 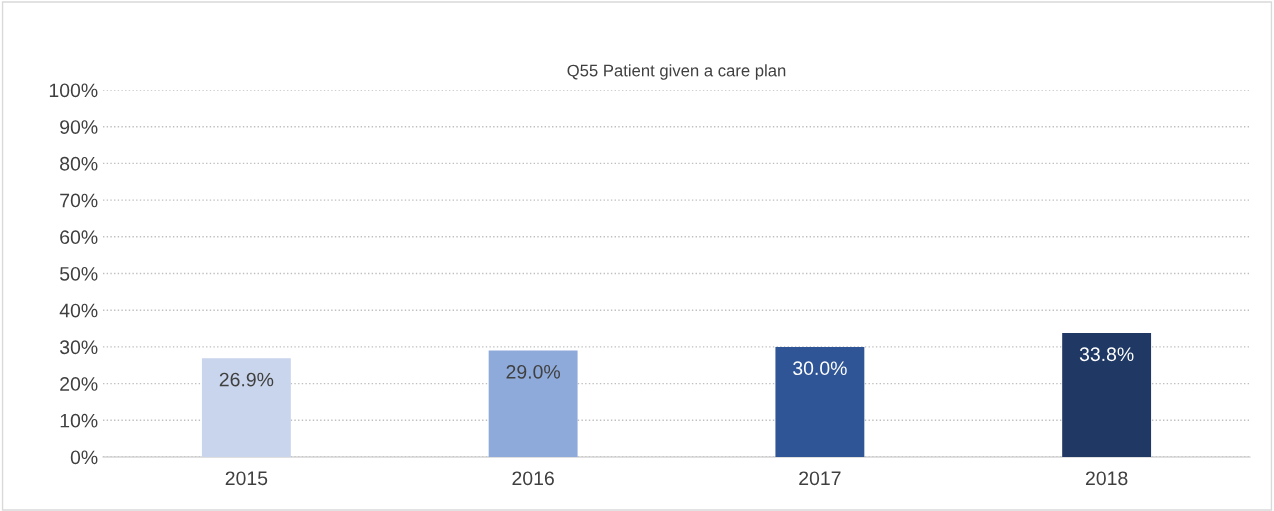 What do you see at coordinates (79, 420) in the screenshot?
I see `y-tick-label: 10%` at bounding box center [79, 420].